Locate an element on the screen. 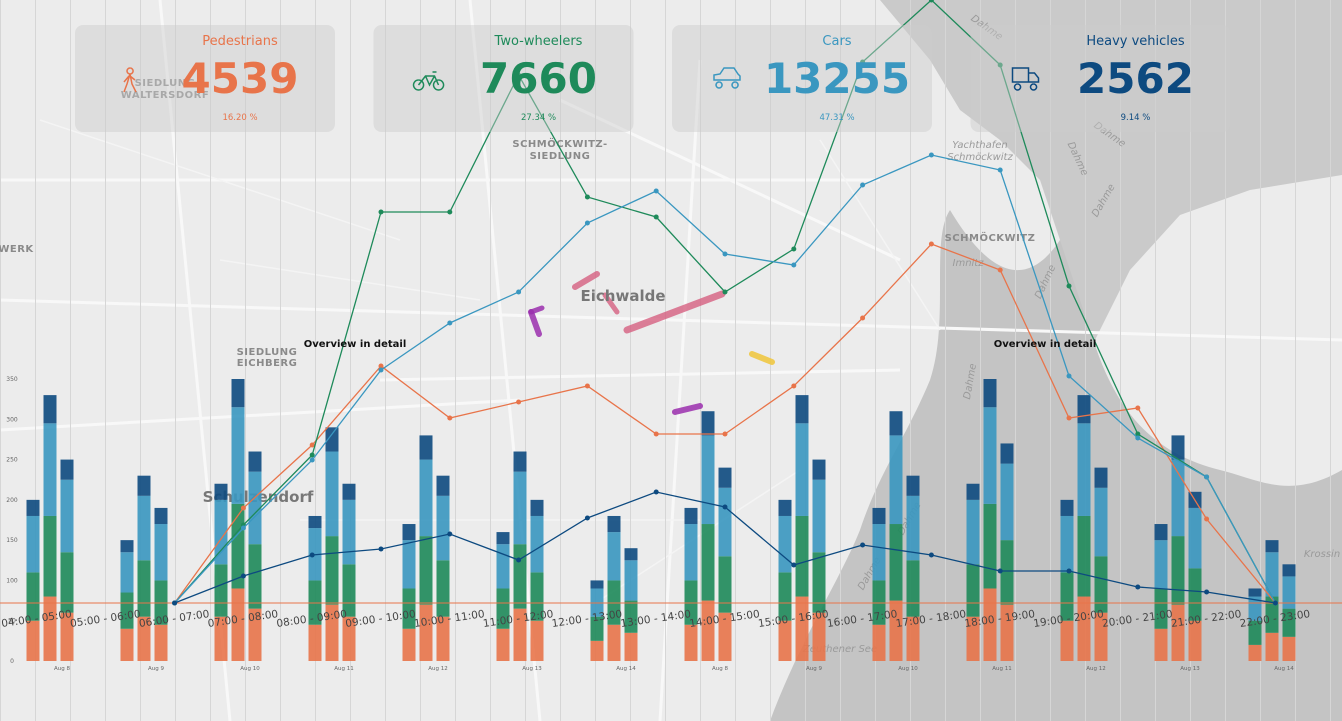 Image resolution: width=1342 pixels, height=721 pixels. y-tick-label: 150 is located at coordinates (12, 540).